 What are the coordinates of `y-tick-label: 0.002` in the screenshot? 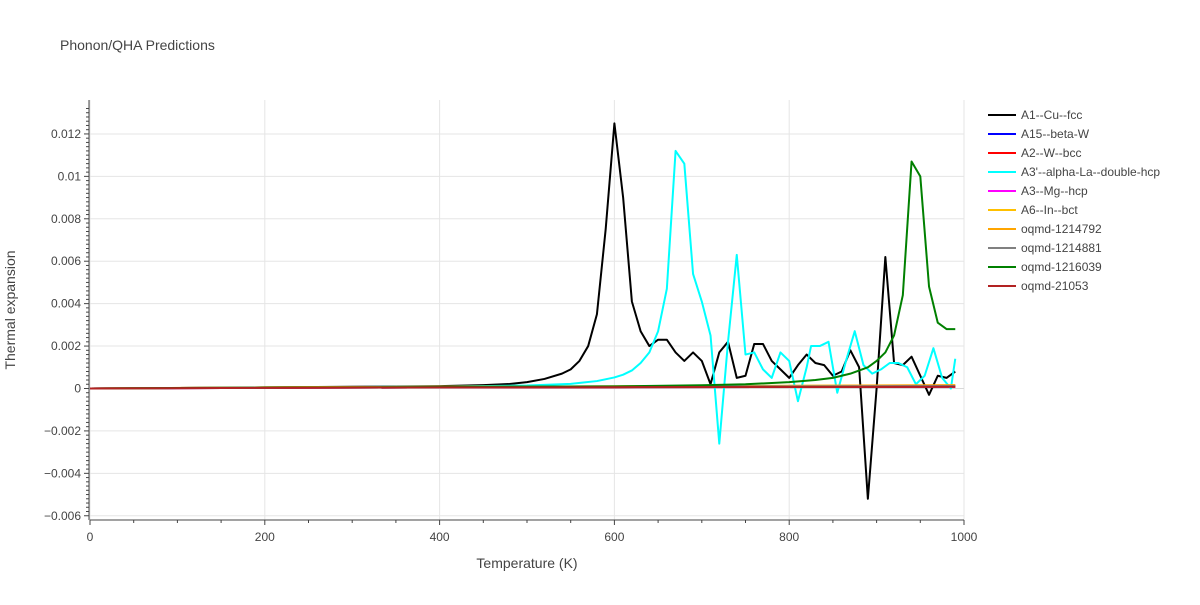 It's located at (66, 346).